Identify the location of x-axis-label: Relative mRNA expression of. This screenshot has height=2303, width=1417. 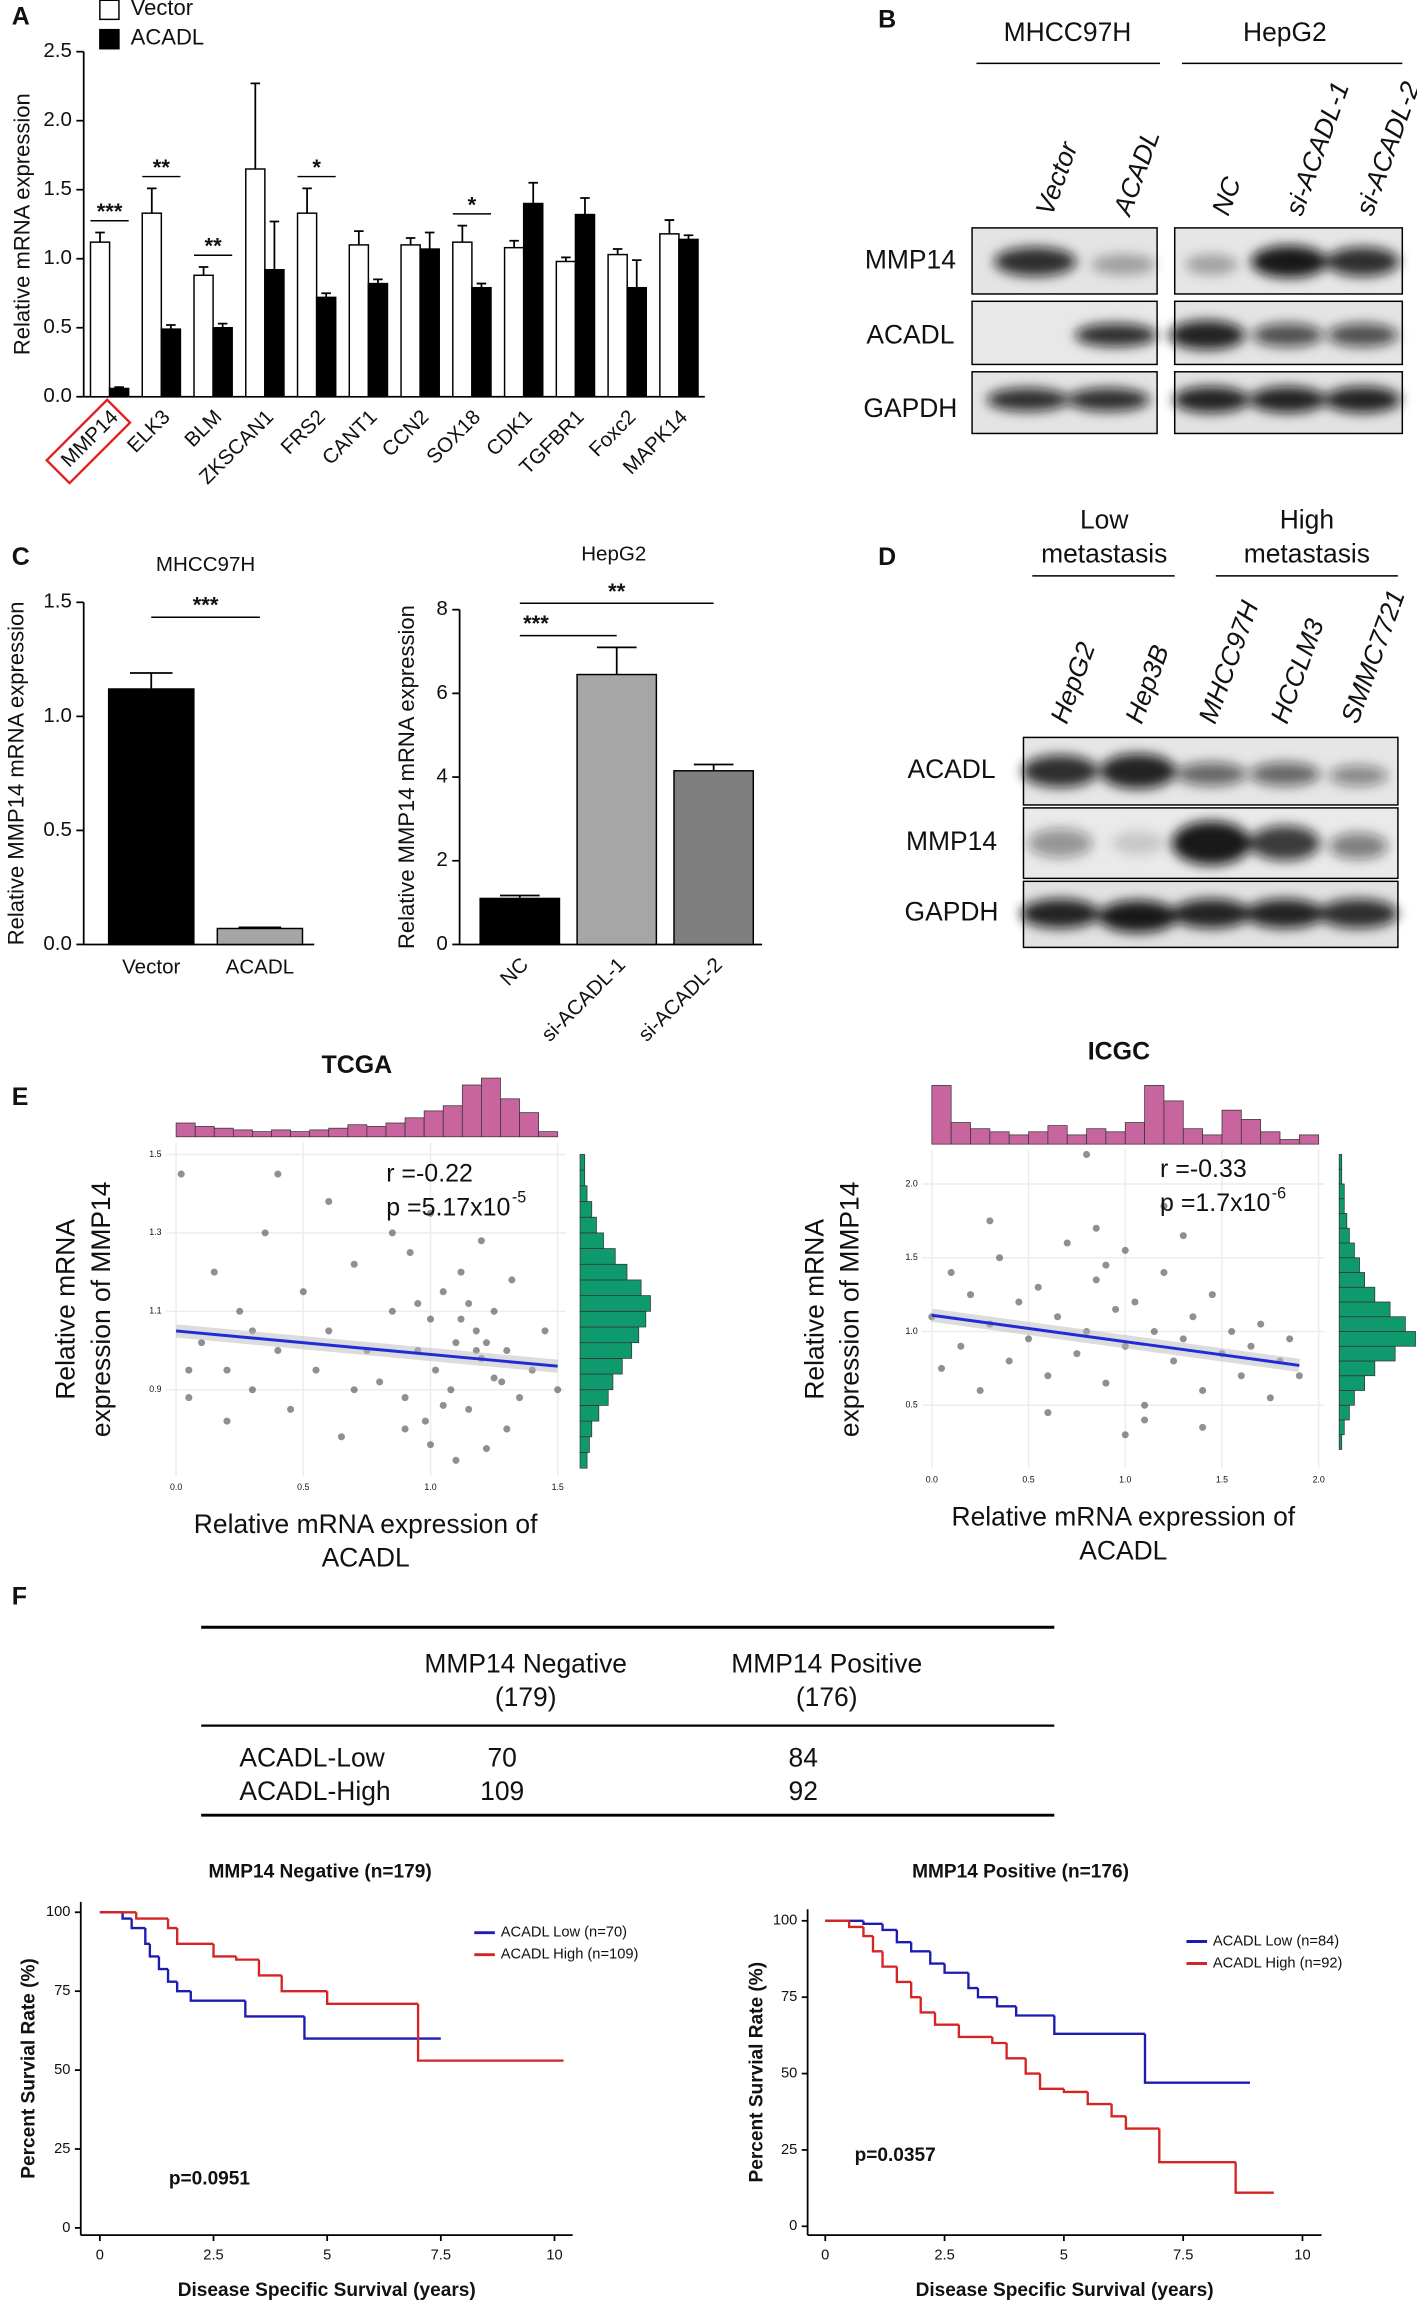
(1124, 1517).